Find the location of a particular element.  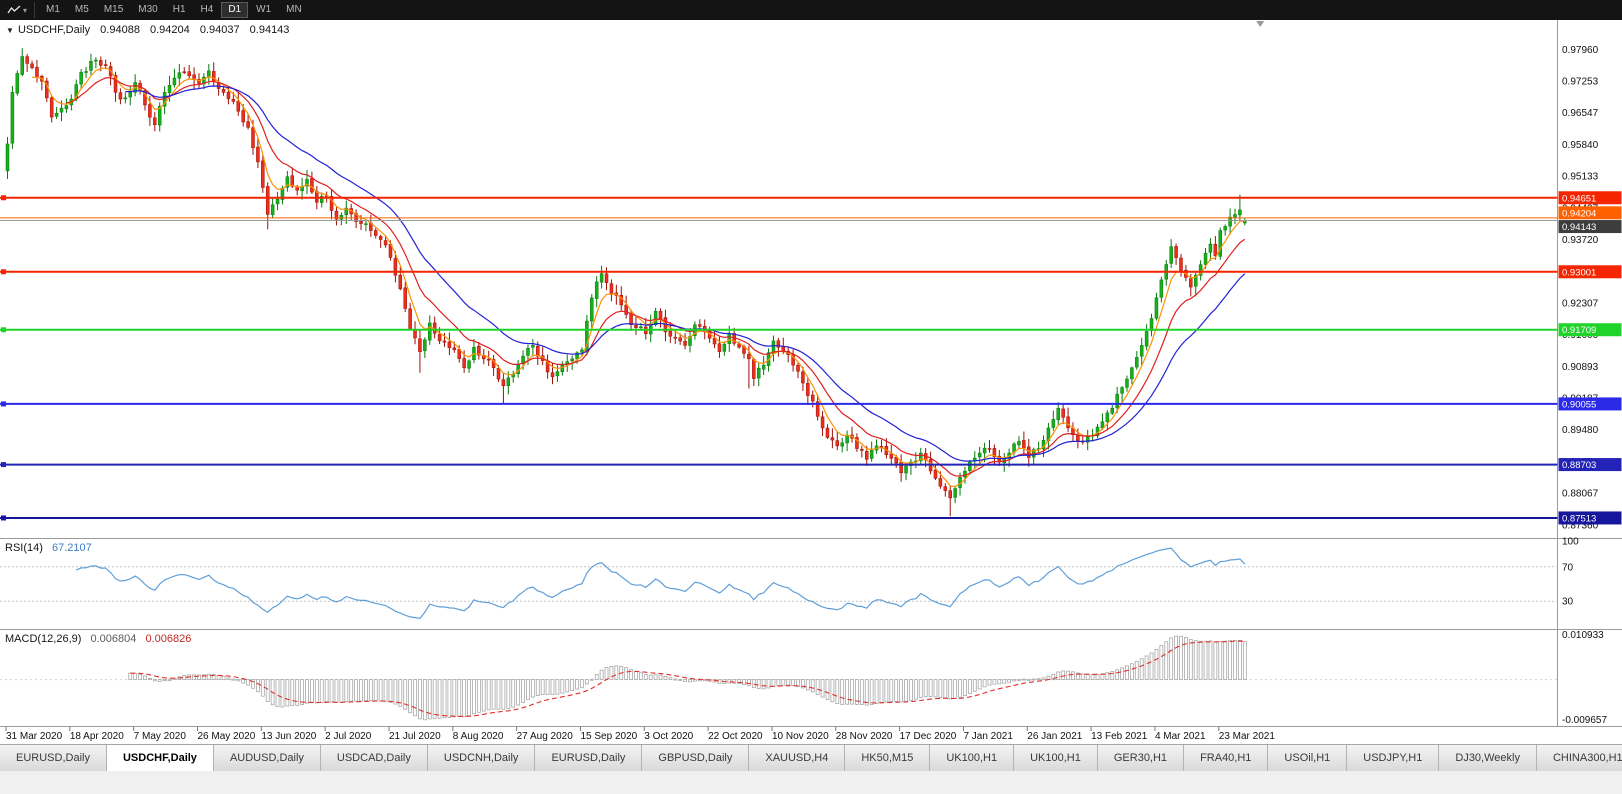

svg-text: 8 Aug 2020 is located at coordinates (478, 736).